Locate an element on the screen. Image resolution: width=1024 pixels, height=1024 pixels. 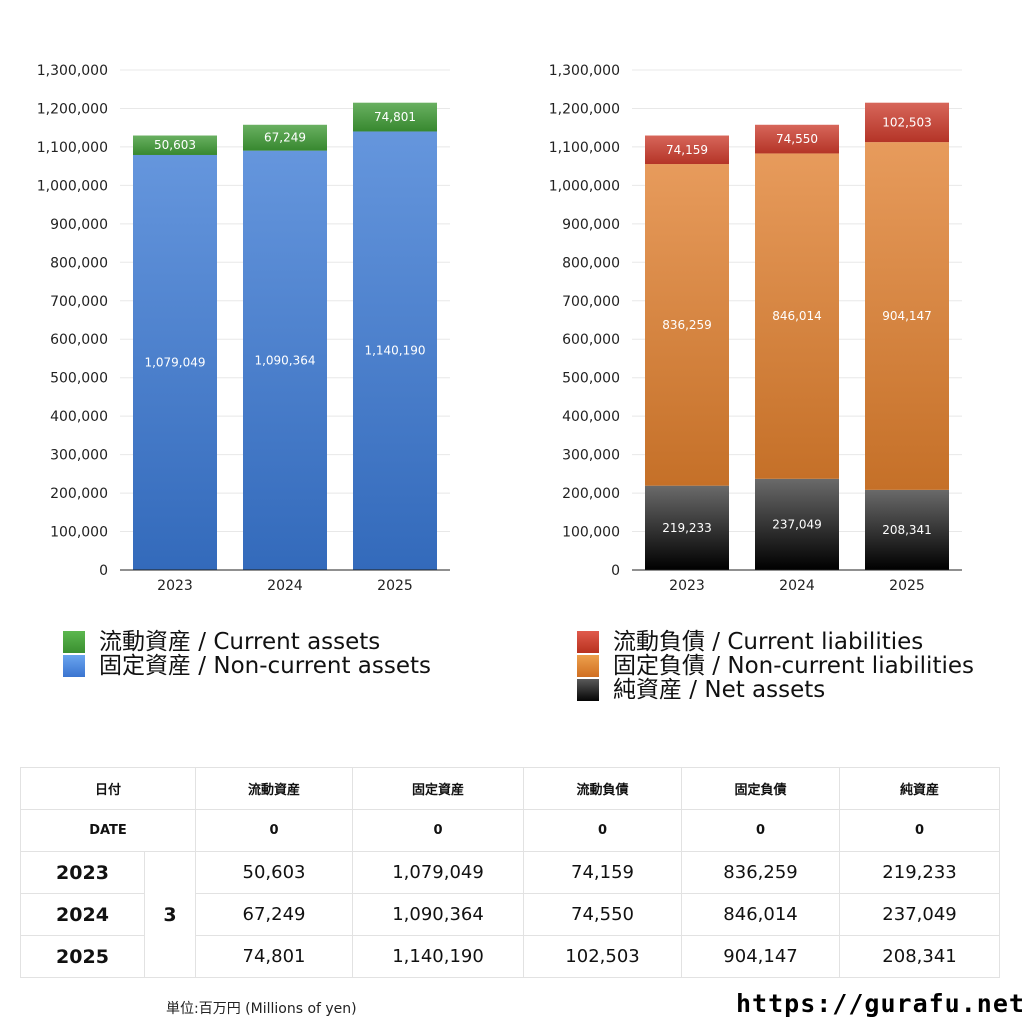
assets-data-label: 67,249 is located at coordinates (285, 138).